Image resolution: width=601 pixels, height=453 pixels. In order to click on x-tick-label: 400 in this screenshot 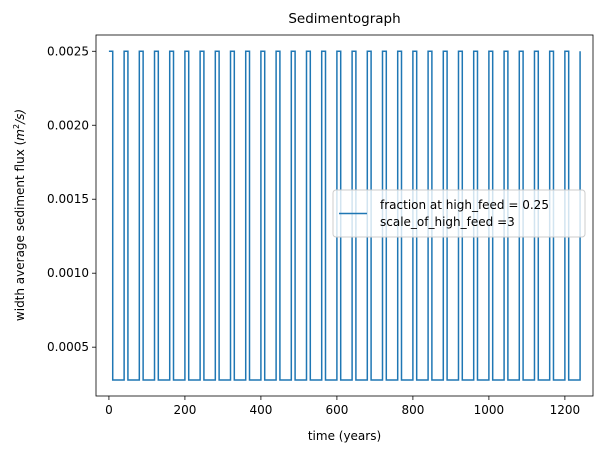, I will do `click(260, 410)`.